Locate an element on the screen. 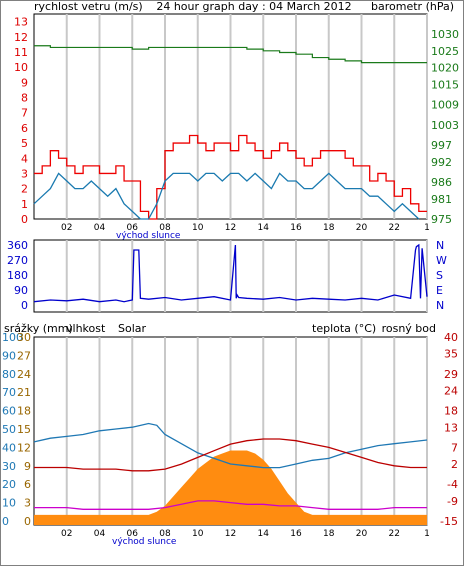 The height and width of the screenshot is (566, 464). tick-label-wind: 6 is located at coordinates (24, 128).